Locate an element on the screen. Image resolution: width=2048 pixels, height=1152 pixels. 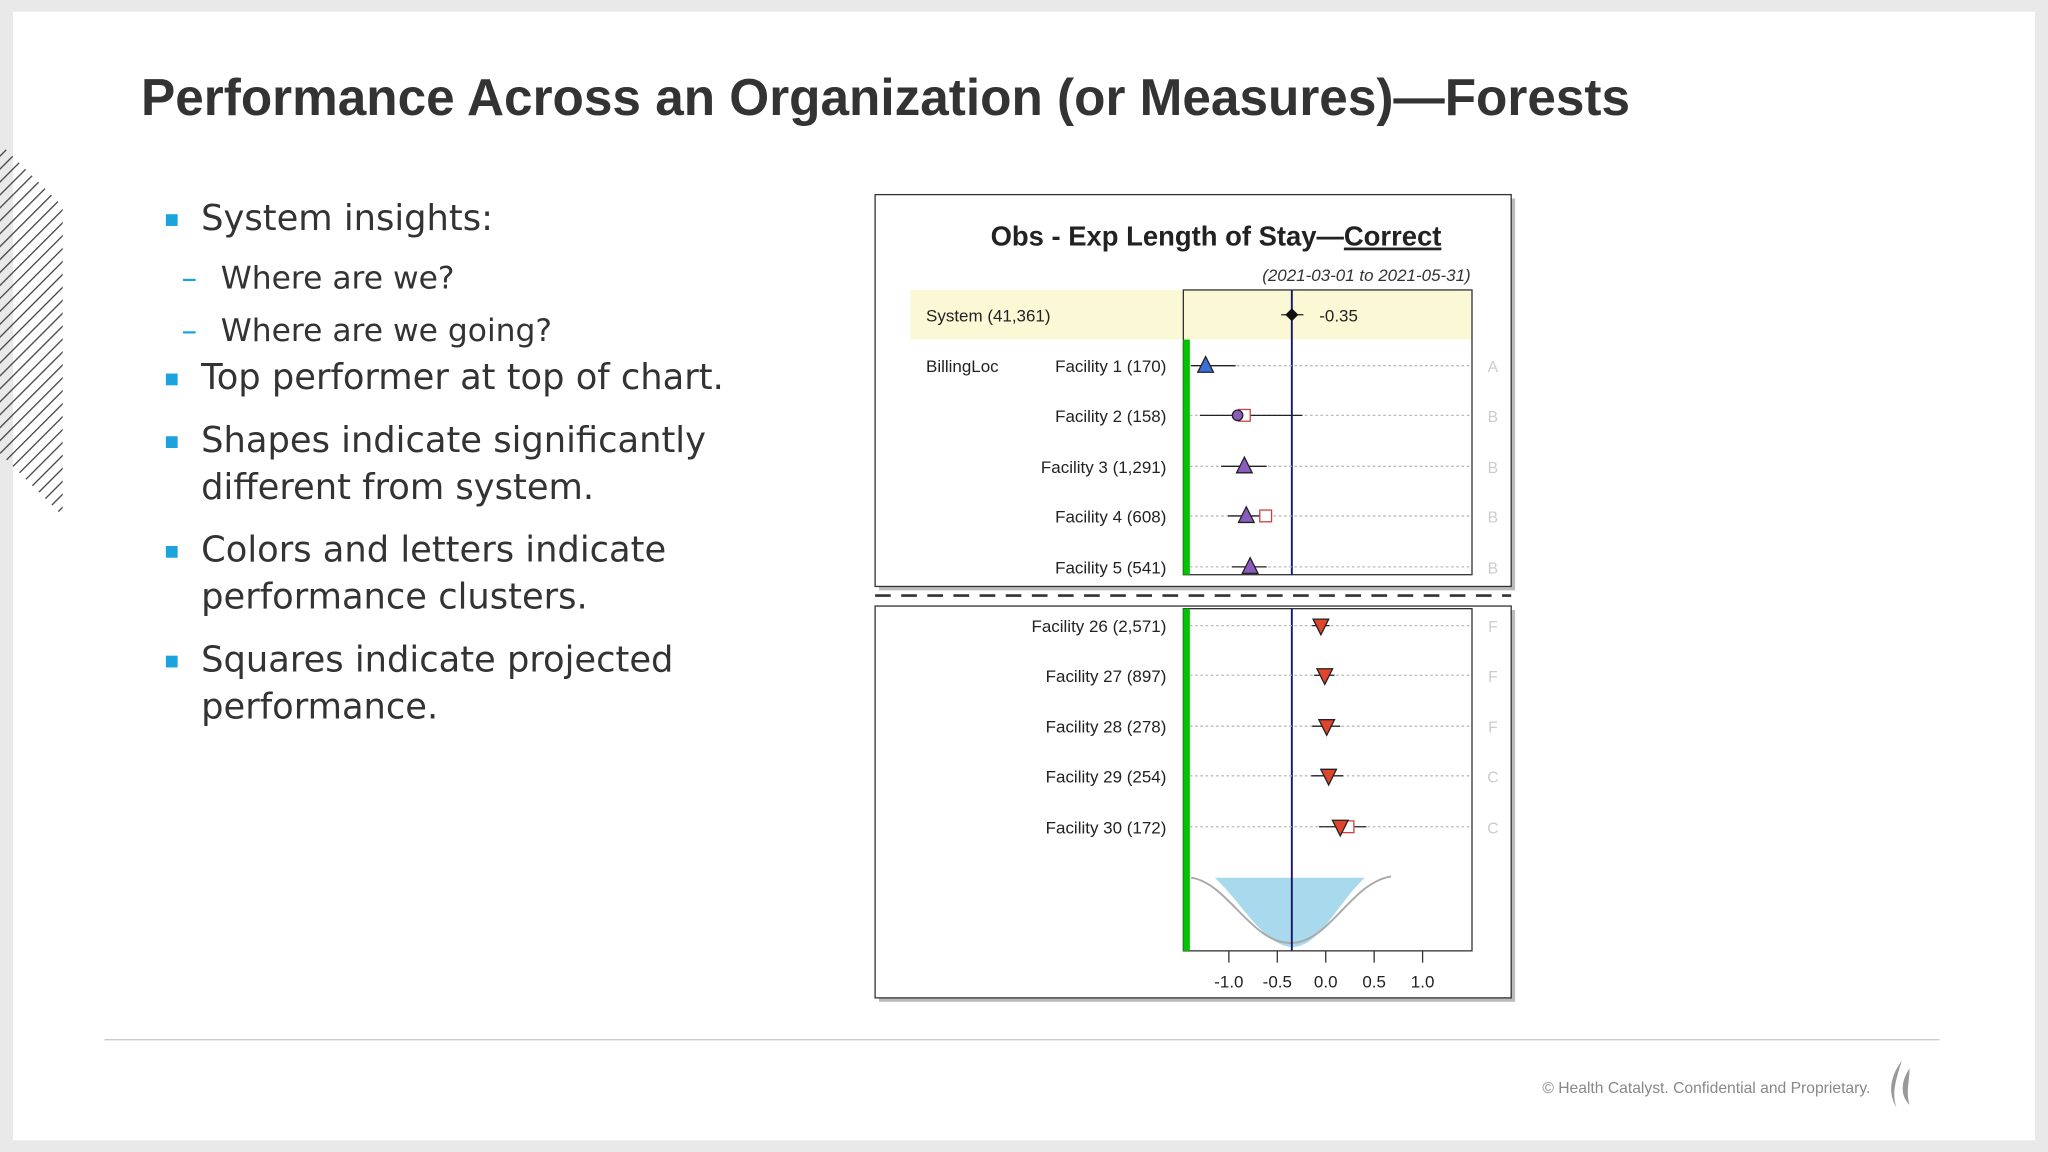
row-label: Facility 1 (170) is located at coordinates (1110, 366).